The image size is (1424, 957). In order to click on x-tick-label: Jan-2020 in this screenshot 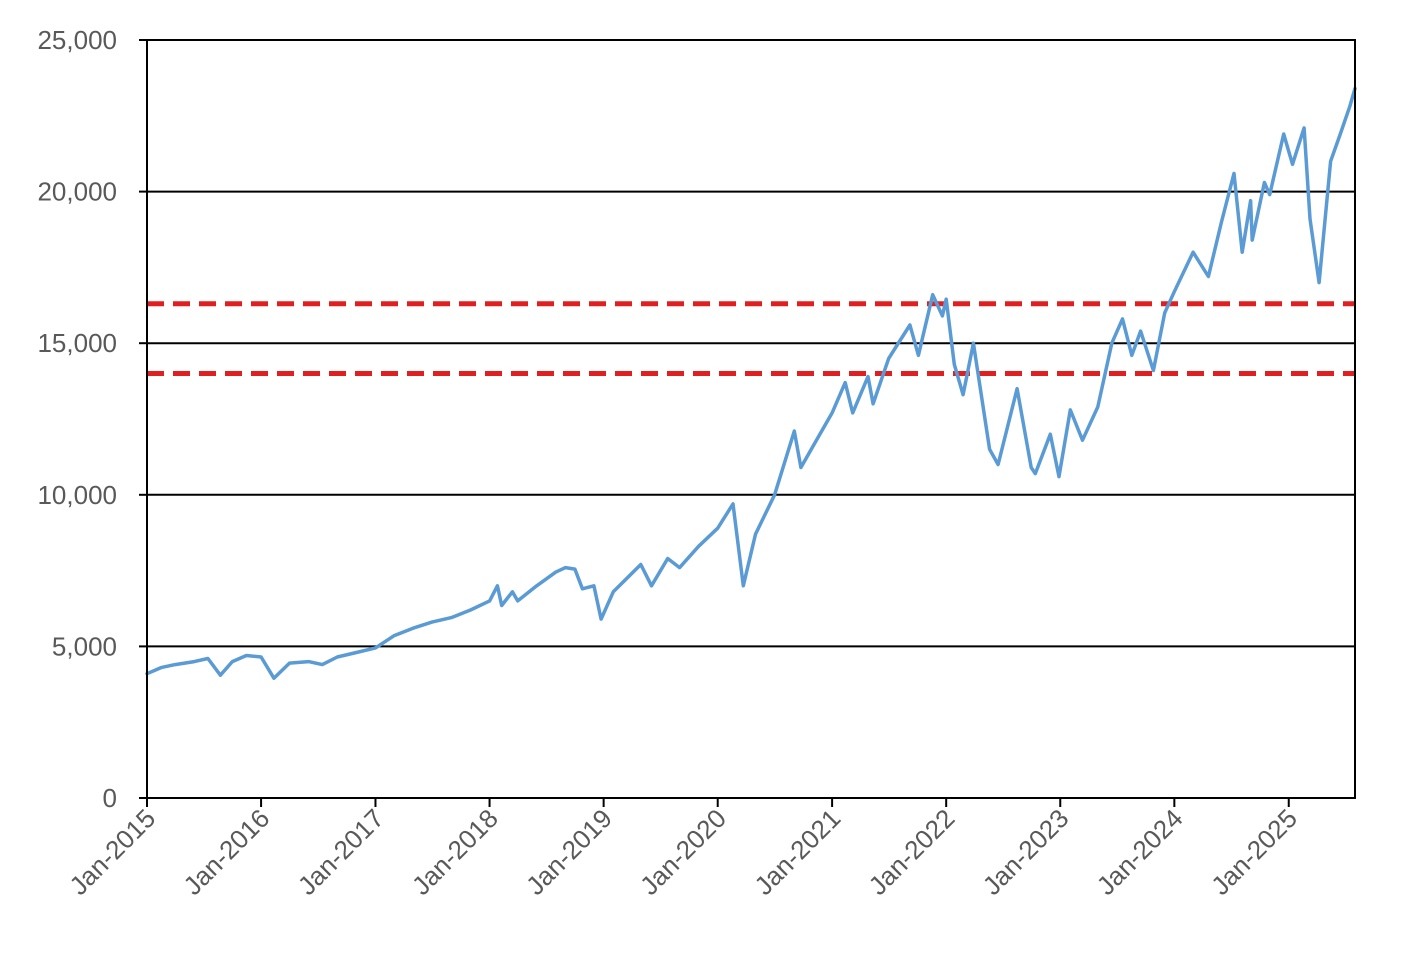, I will do `click(683, 852)`.